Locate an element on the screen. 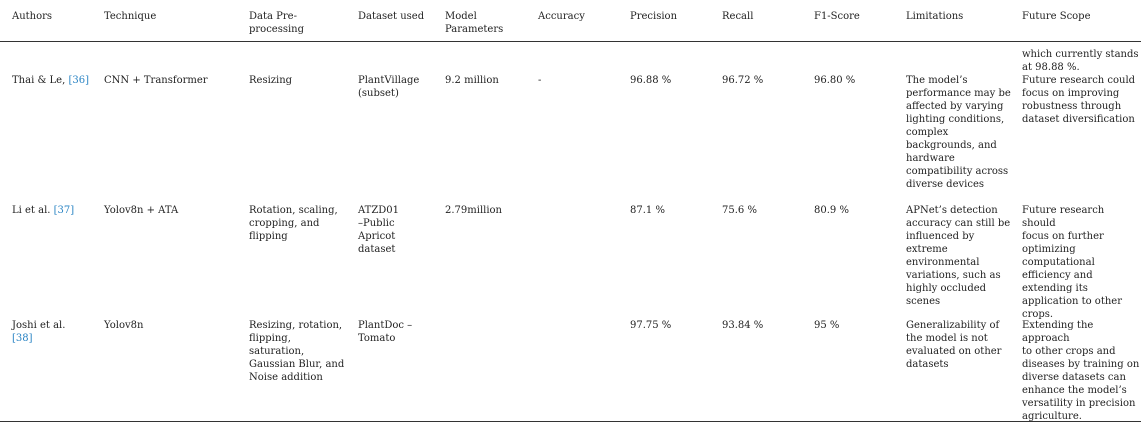 The height and width of the screenshot is (430, 1141). header-parameters: Model Parameters is located at coordinates (474, 23).